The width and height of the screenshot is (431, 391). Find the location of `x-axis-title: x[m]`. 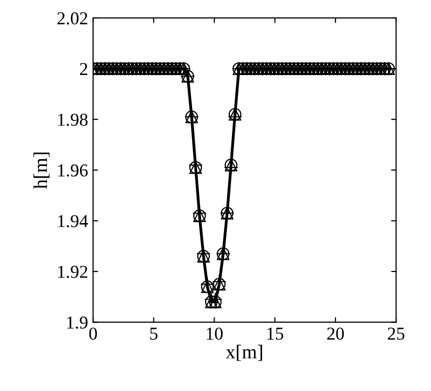

x-axis-title: x[m] is located at coordinates (244, 352).